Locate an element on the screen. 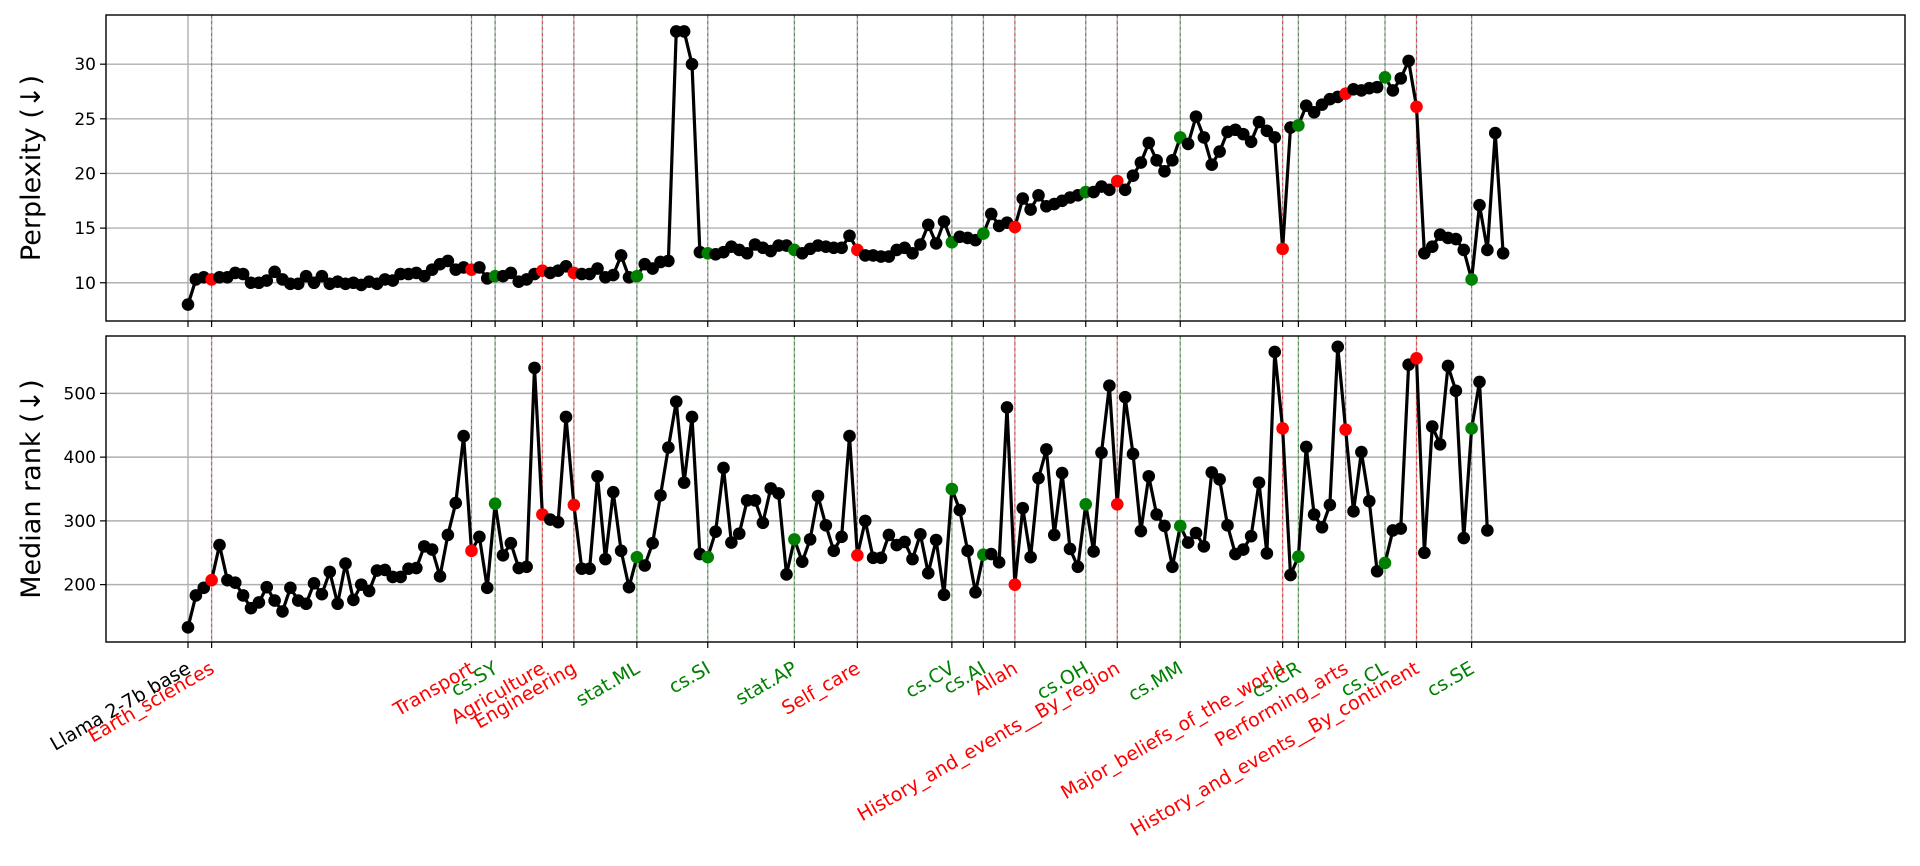  y-tick-label: 20 is located at coordinates (85, 174).